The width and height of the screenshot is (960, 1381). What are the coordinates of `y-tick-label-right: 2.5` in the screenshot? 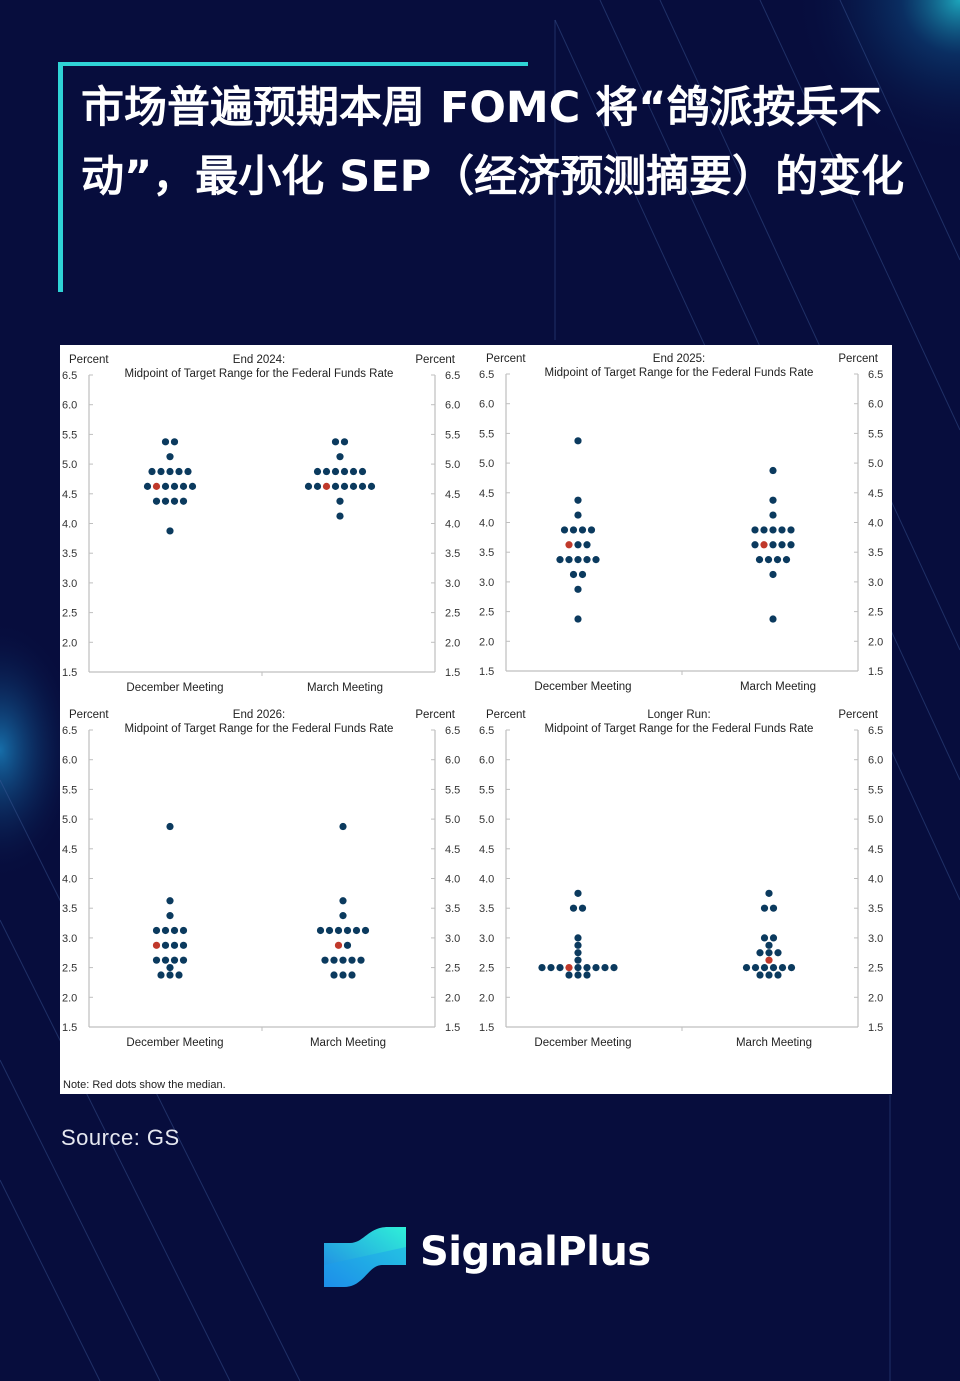 It's located at (875, 613).